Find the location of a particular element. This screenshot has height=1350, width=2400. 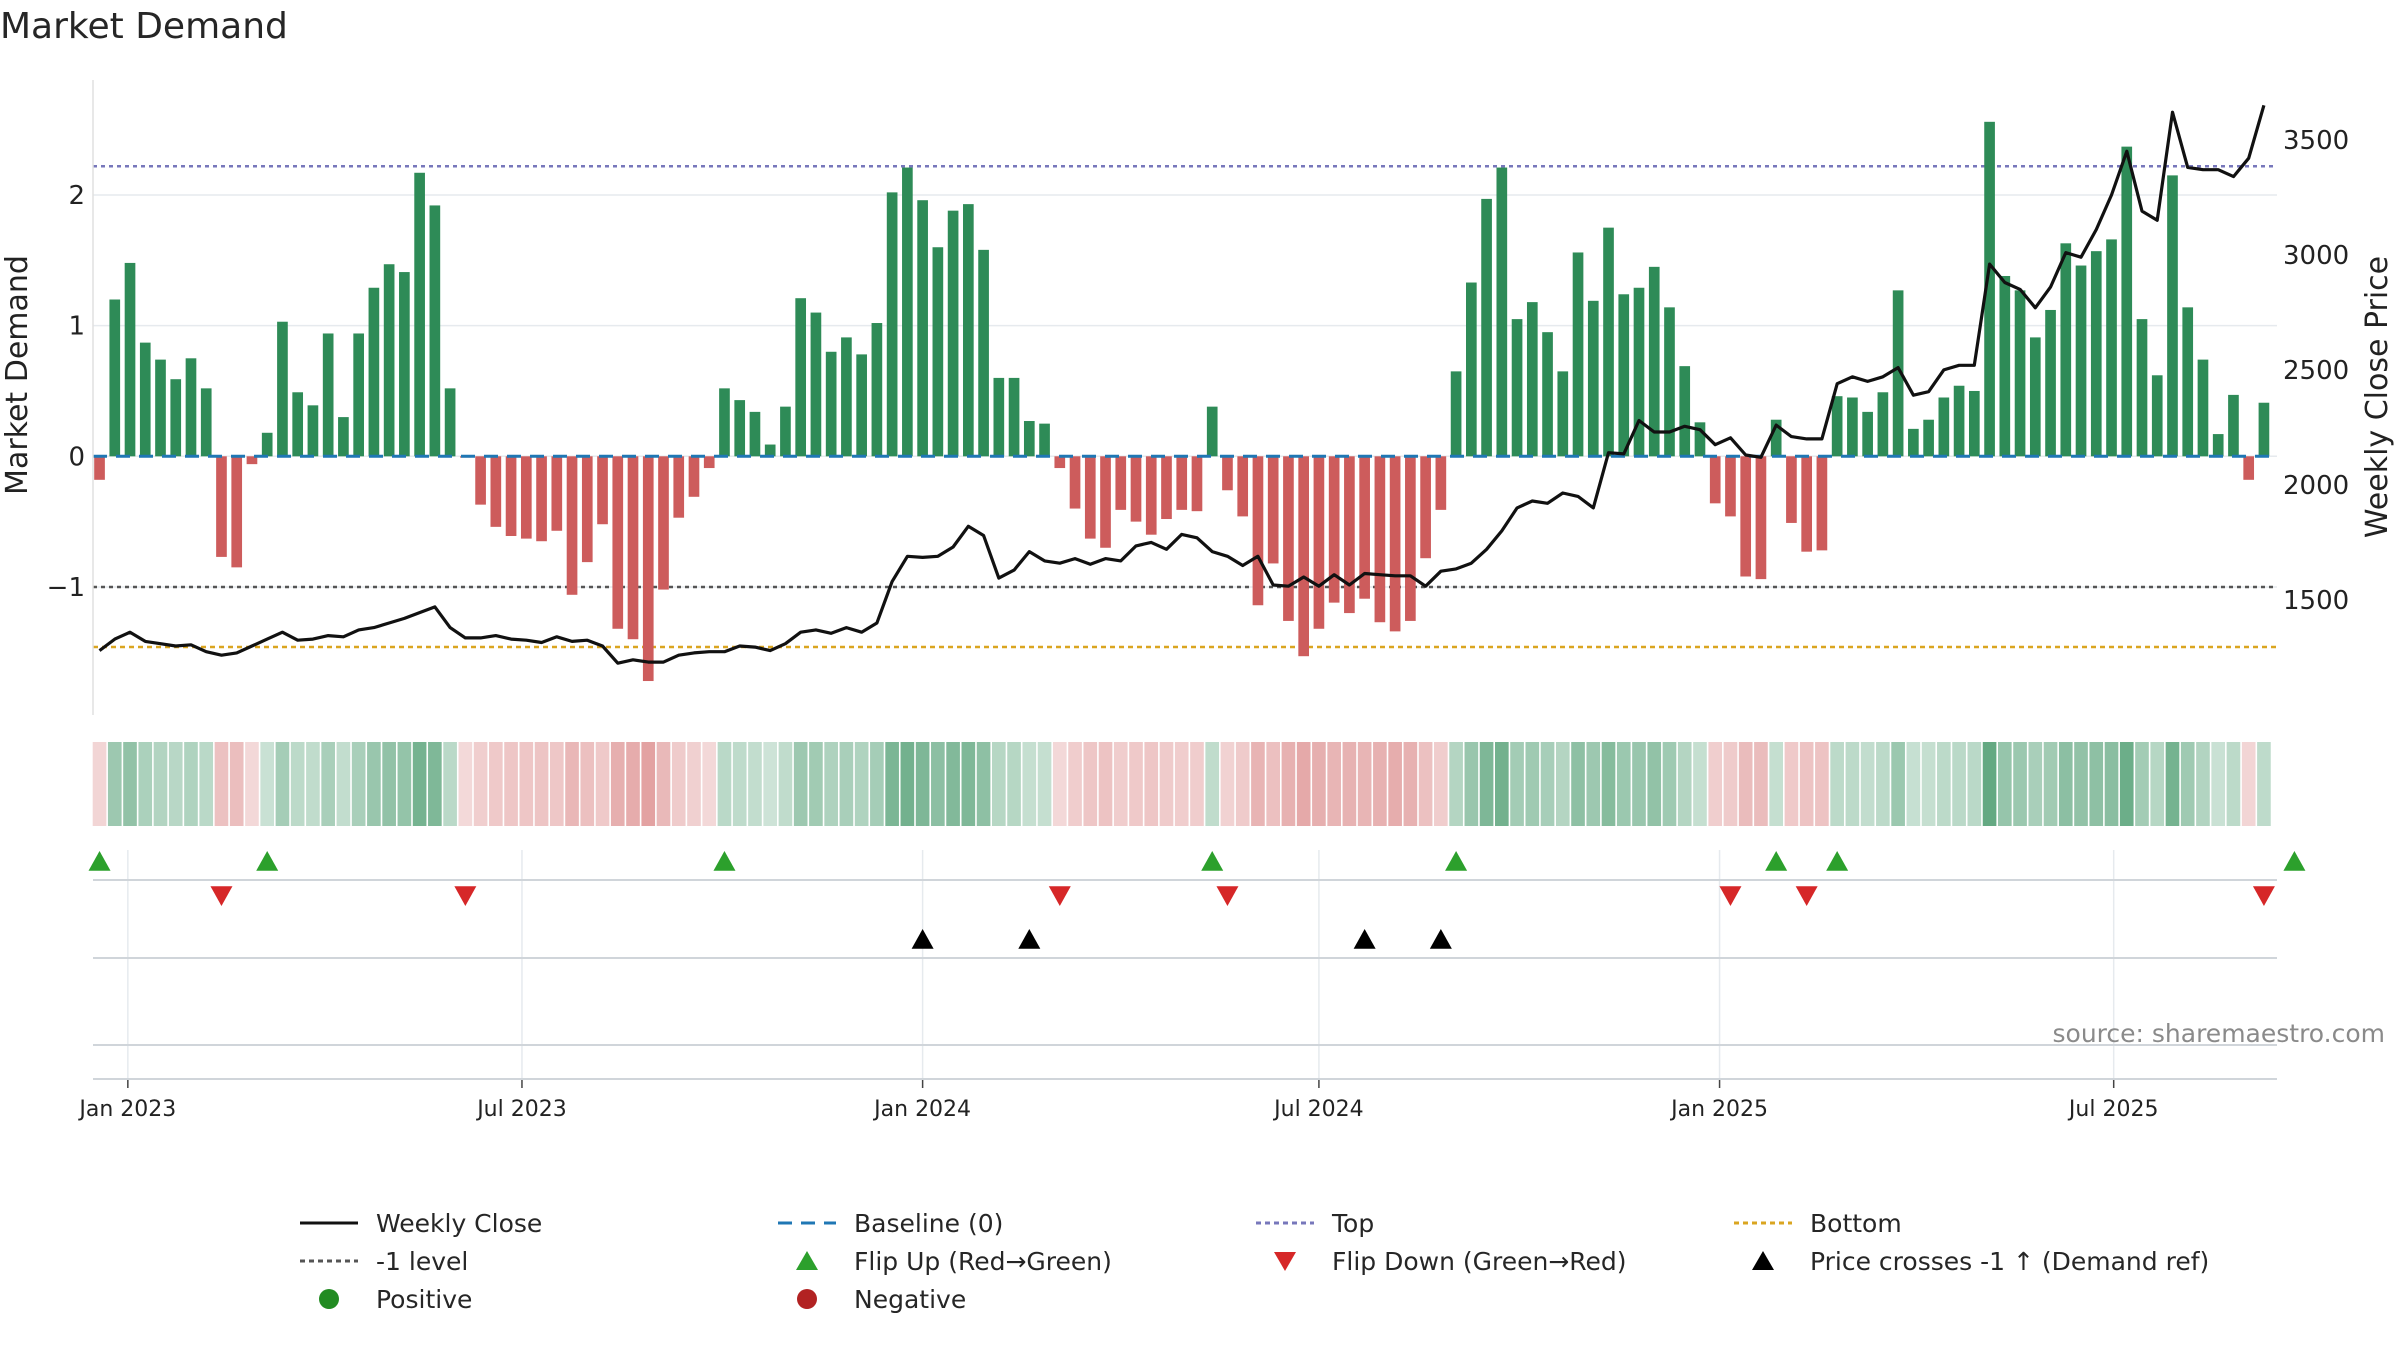

legend-label: -1 level is located at coordinates (422, 1261).